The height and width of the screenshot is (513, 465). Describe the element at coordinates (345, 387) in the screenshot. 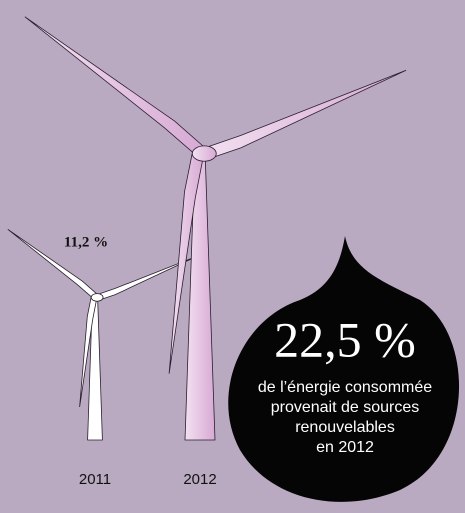

I see `annotation-line: de l’énergie consommée` at that location.